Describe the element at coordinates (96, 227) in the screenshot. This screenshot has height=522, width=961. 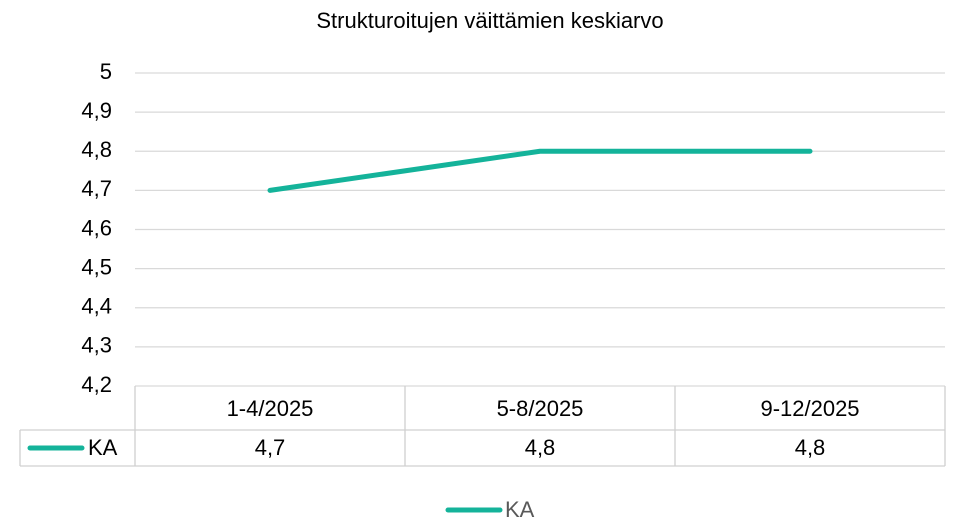
I see `y-tick-label: 4,6` at that location.